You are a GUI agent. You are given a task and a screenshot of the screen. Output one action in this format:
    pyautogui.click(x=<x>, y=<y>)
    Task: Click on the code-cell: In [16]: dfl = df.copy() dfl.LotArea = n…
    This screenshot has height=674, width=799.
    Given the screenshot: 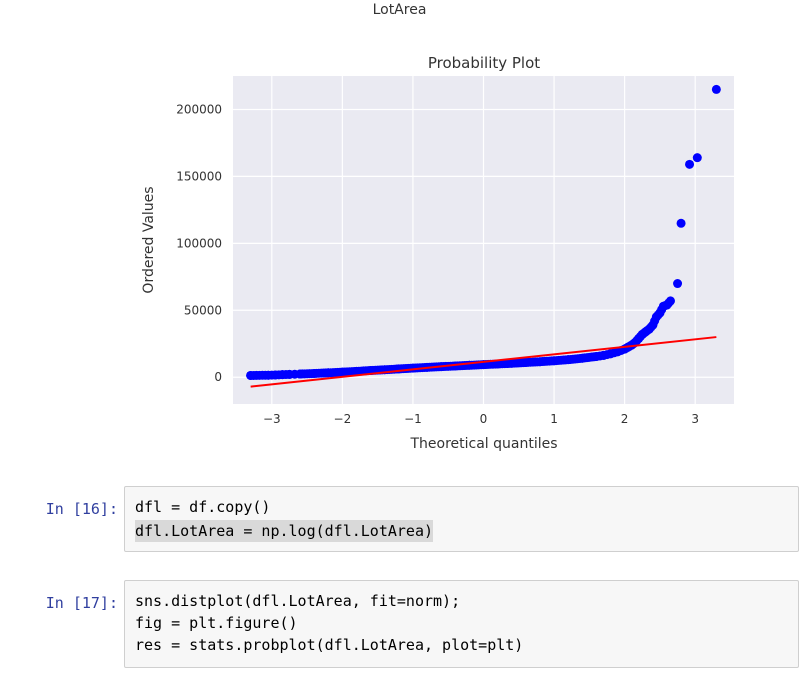 What is the action you would take?
    pyautogui.click(x=399, y=519)
    